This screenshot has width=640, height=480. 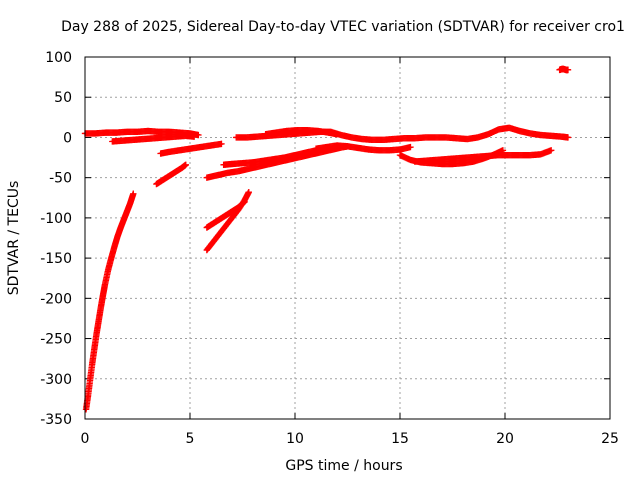 What do you see at coordinates (56, 259) in the screenshot?
I see `y-tick-label: -150` at bounding box center [56, 259].